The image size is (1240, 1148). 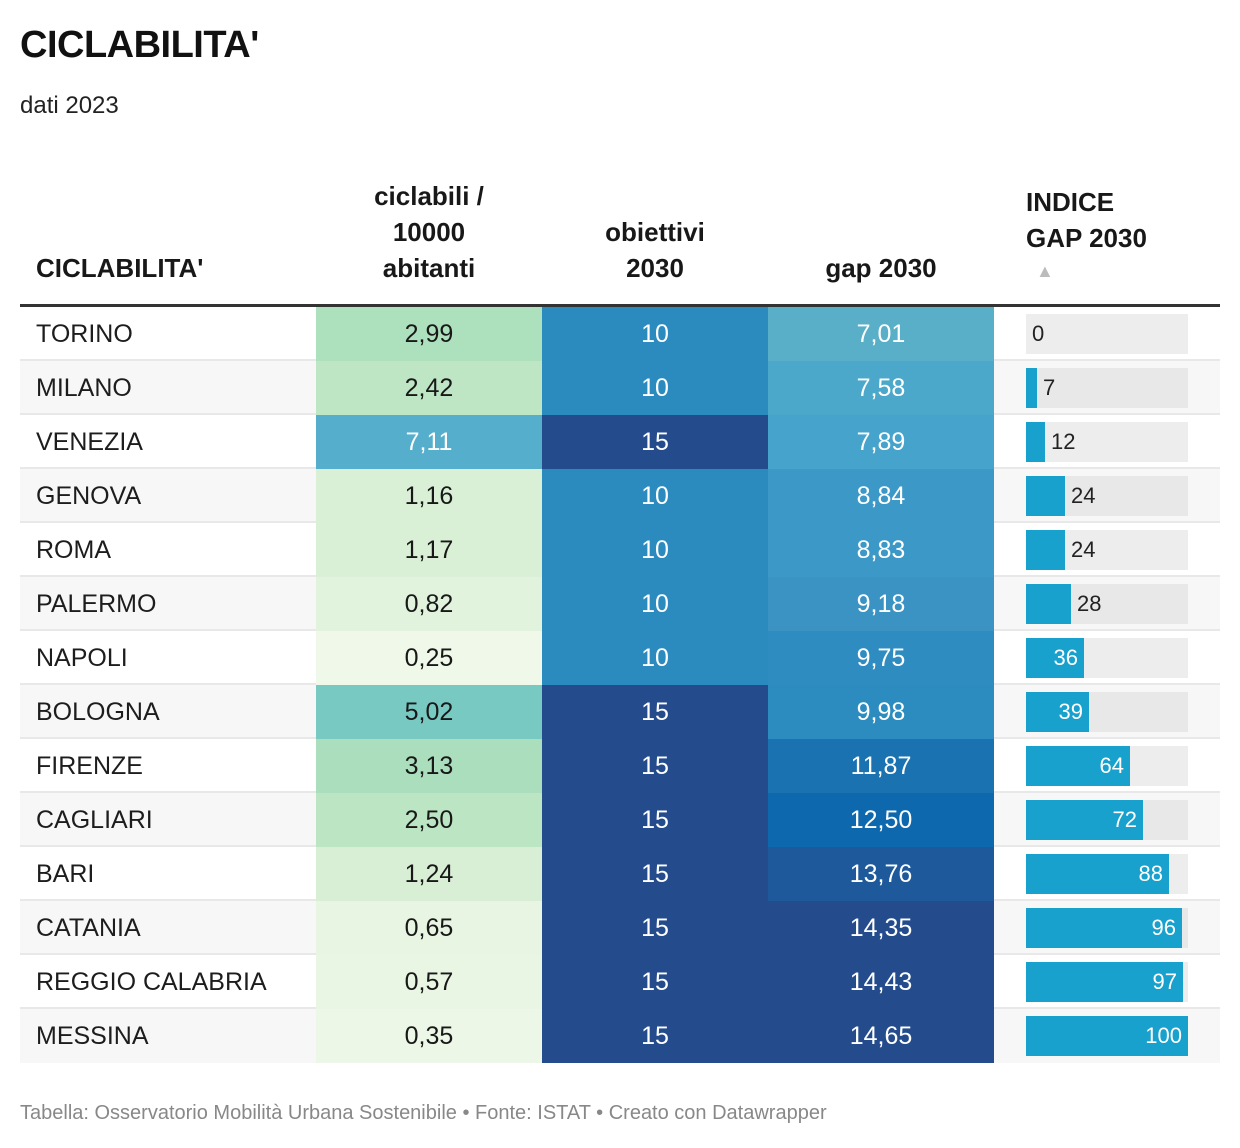 What do you see at coordinates (881, 874) in the screenshot?
I see `cell-gap: 13,76` at bounding box center [881, 874].